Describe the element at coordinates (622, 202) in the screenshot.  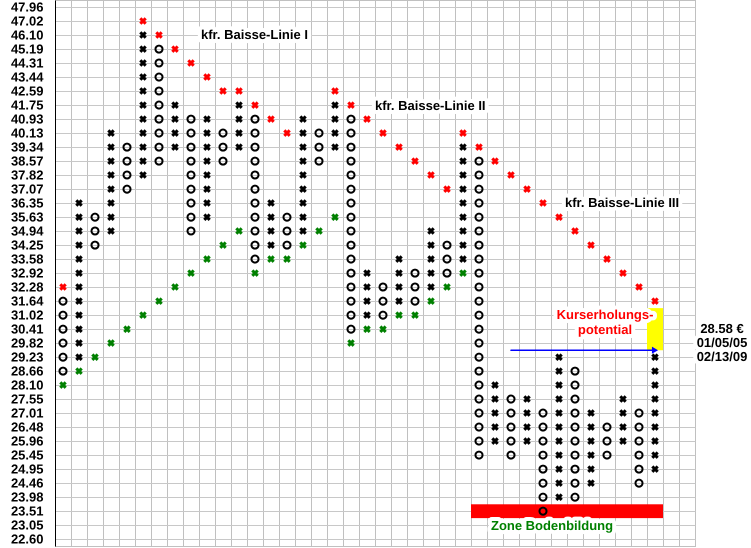
I see `annotation: kfr. Baisse-Linie III` at that location.